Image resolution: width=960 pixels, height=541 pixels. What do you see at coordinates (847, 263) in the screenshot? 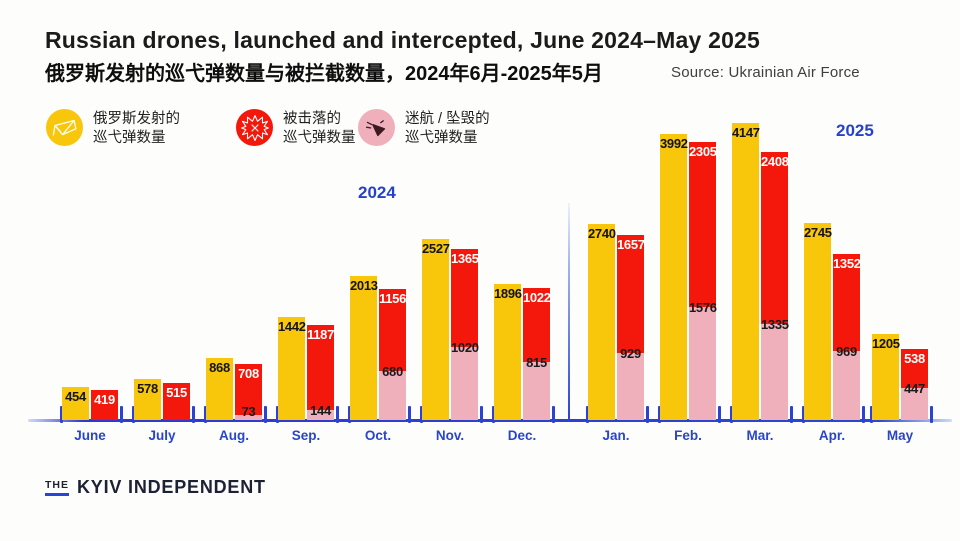
I see `bar-value-shot-down: 1352` at bounding box center [847, 263].